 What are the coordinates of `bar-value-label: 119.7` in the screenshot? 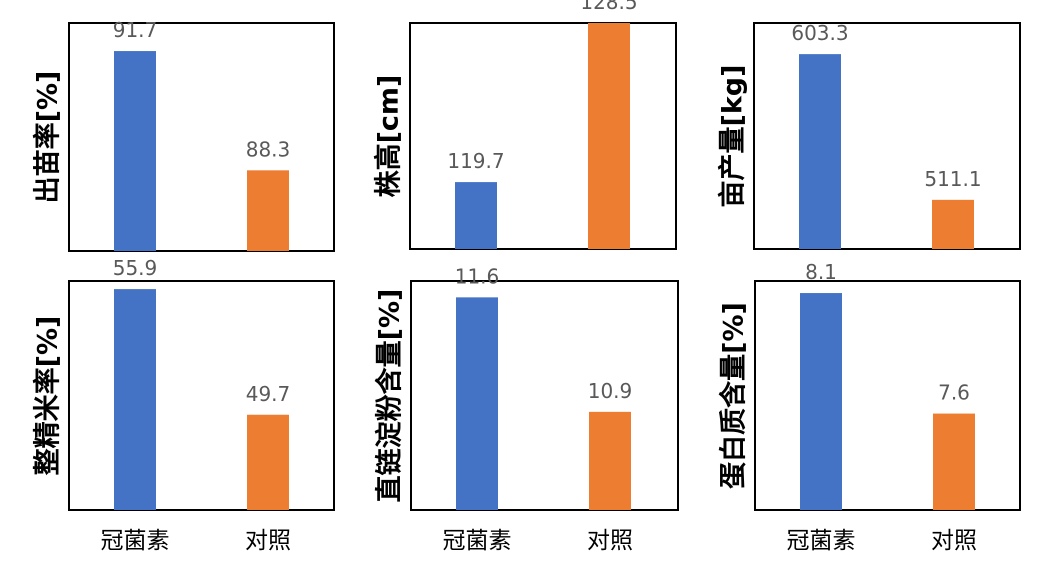 It's located at (475, 161).